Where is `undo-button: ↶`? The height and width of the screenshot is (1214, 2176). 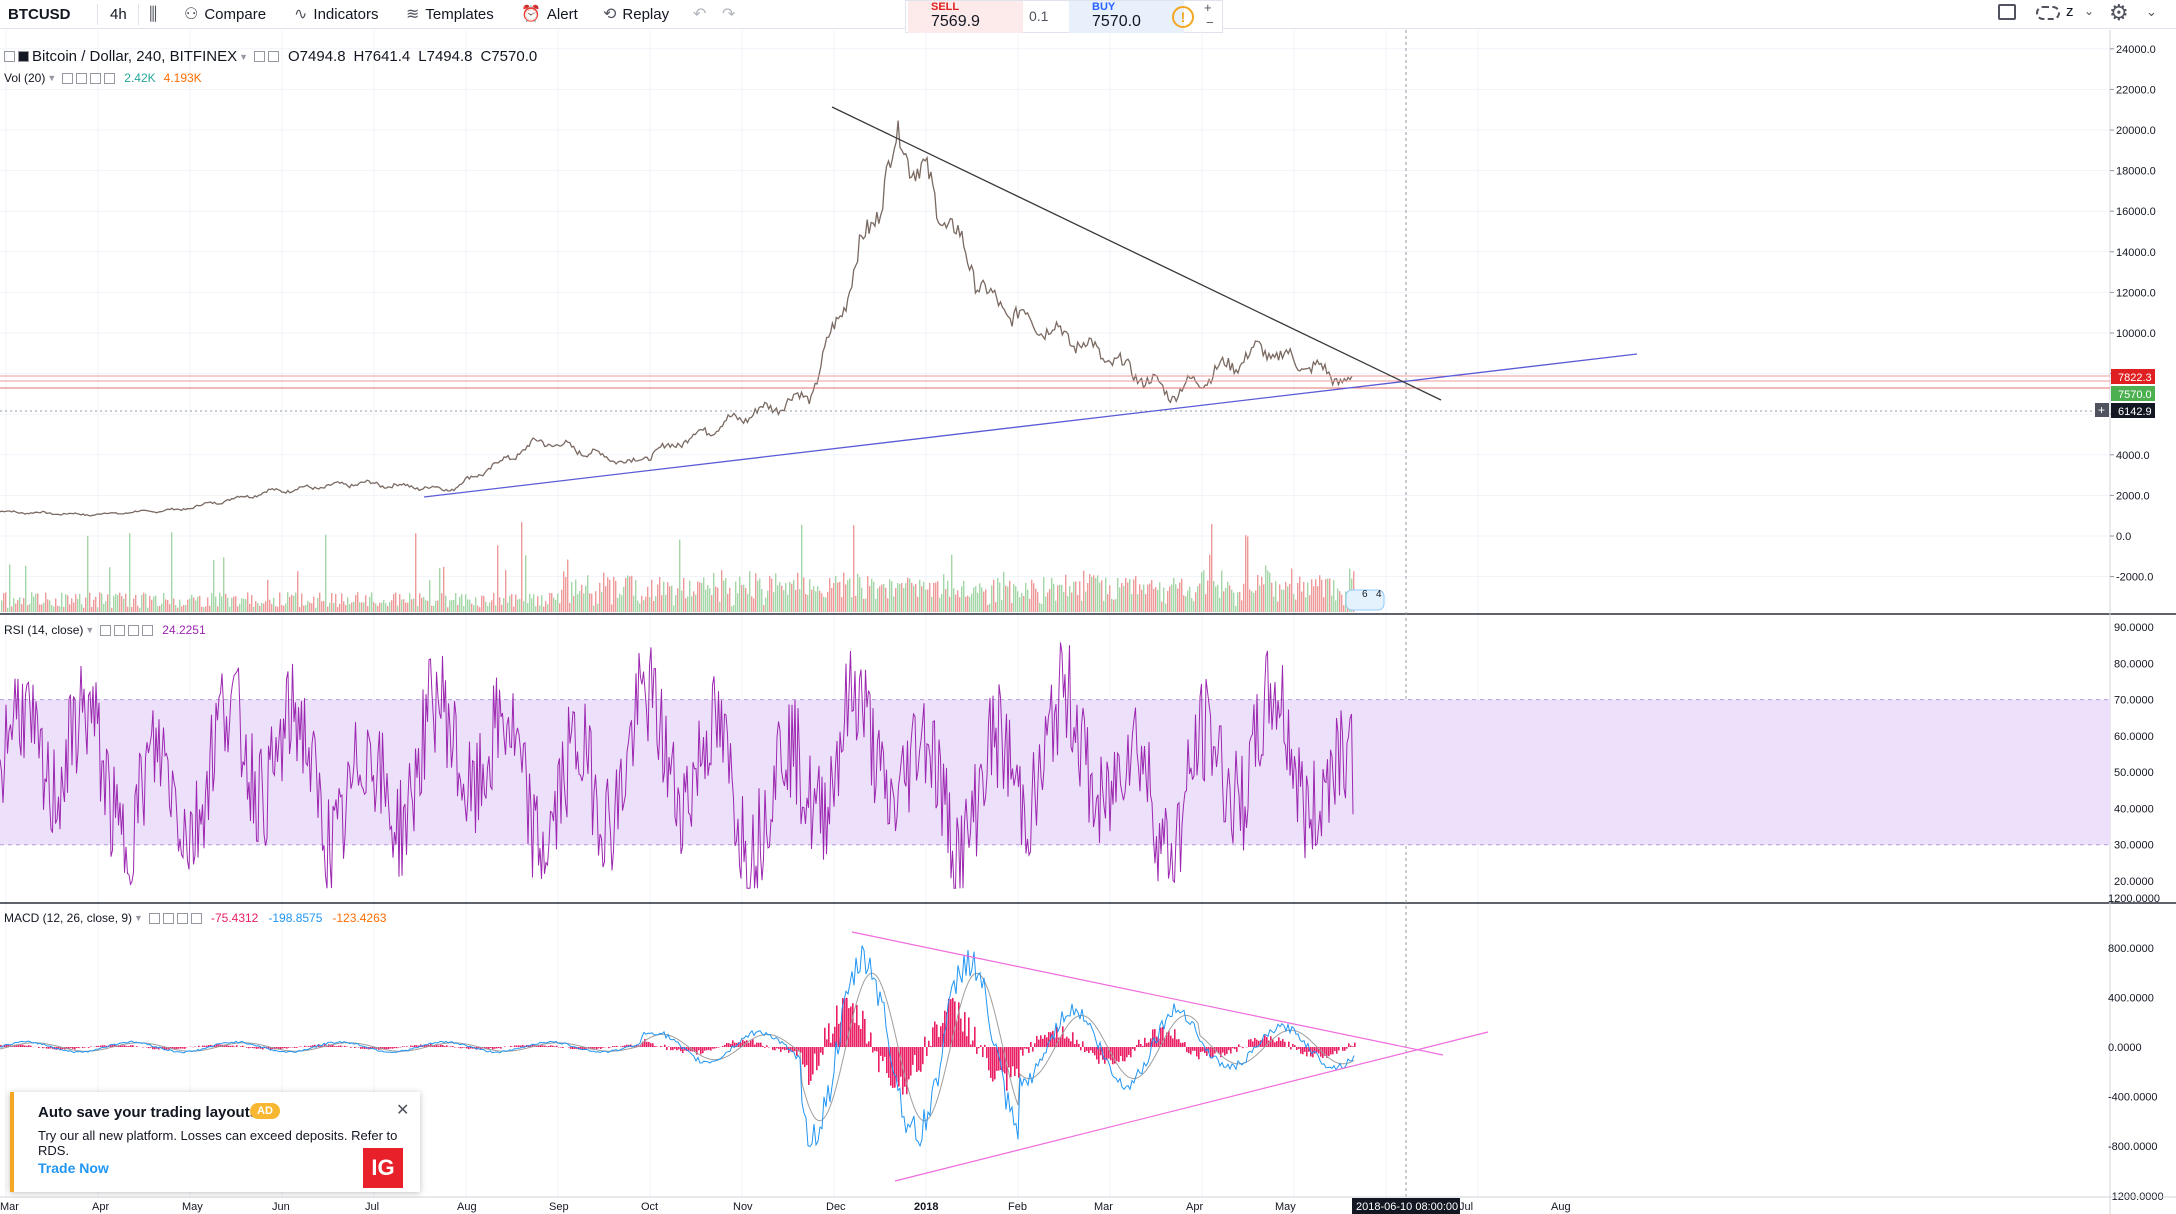 undo-button: ↶ is located at coordinates (699, 14).